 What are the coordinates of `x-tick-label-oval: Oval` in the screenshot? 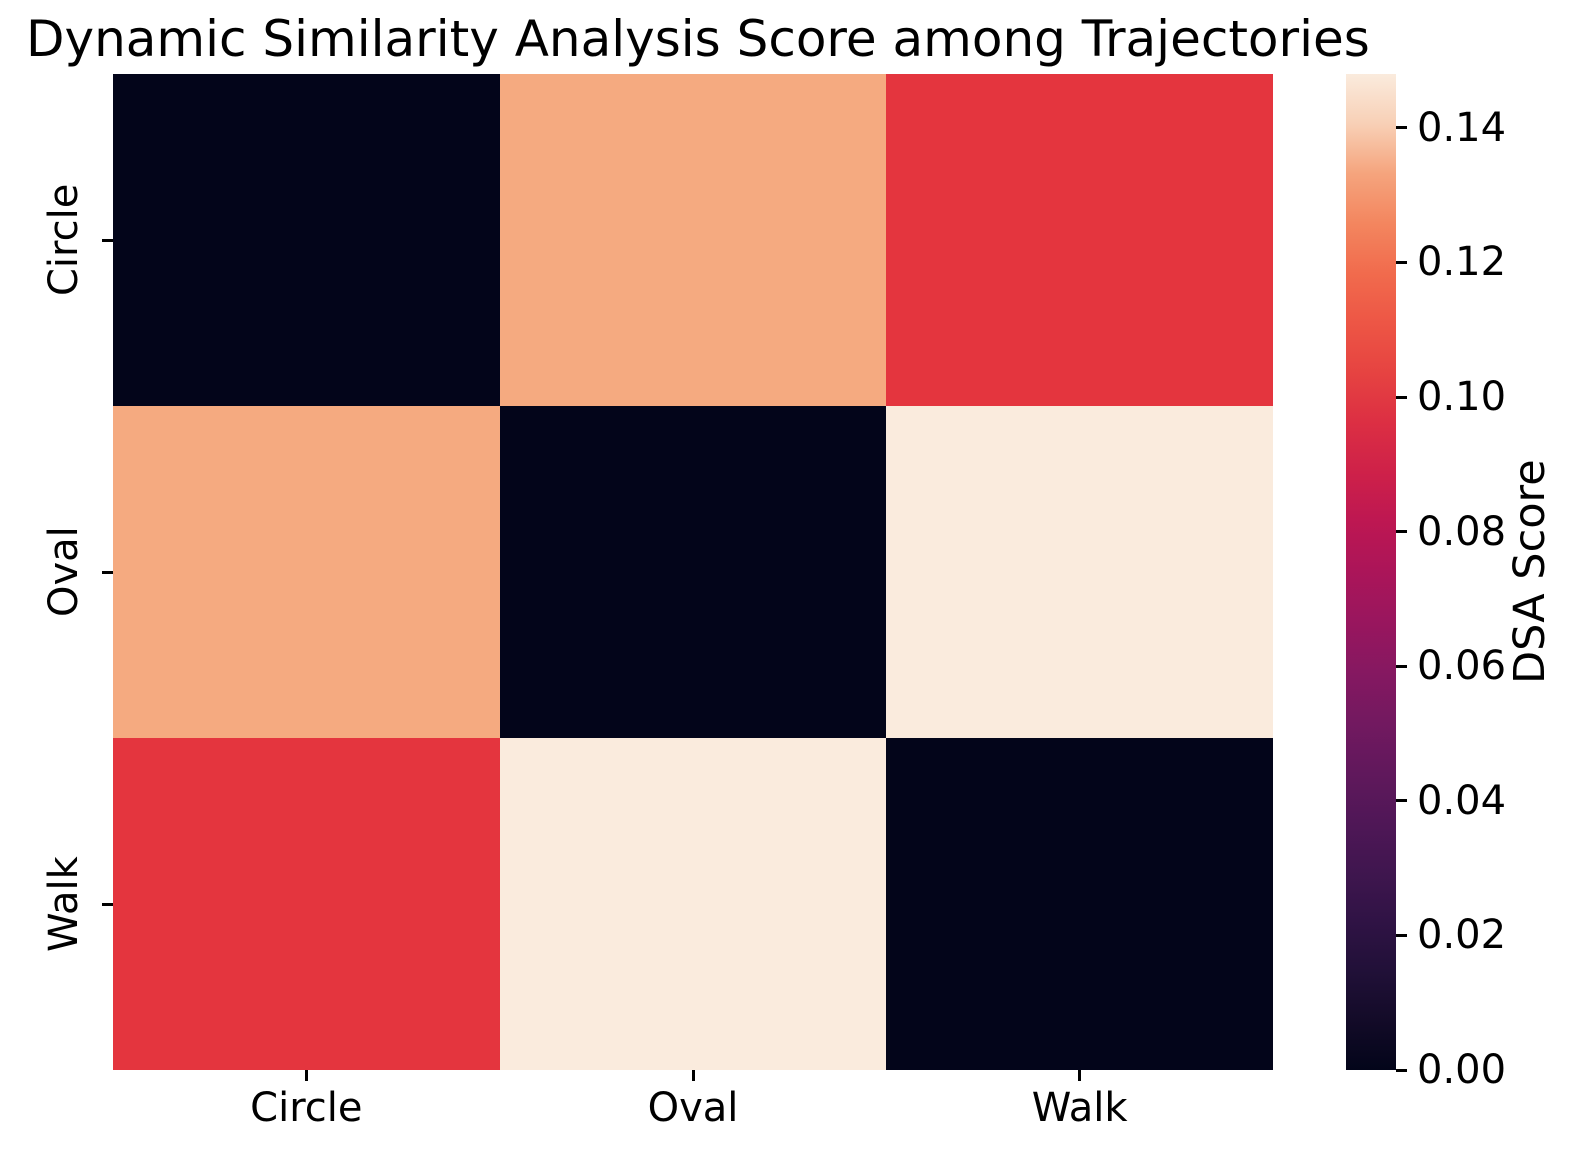 It's located at (693, 1108).